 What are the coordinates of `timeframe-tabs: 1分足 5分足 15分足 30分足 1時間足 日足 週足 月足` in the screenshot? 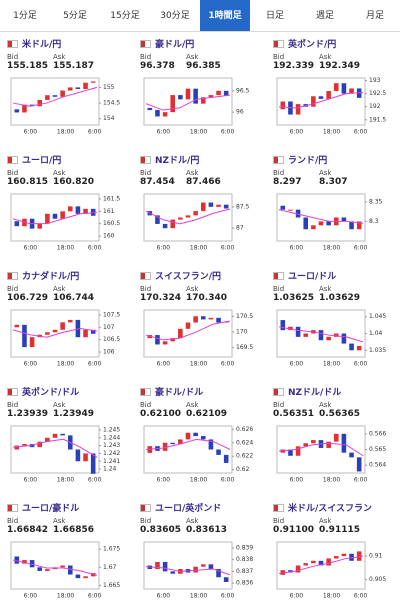 It's located at (200, 16).